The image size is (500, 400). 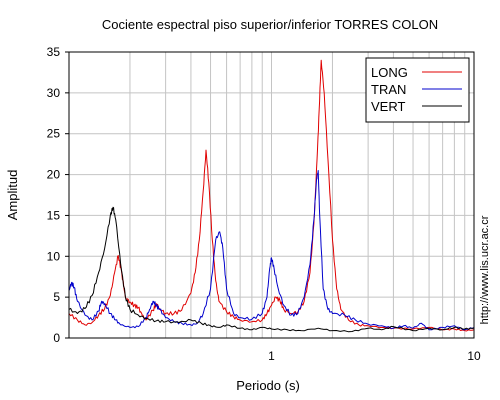 I want to click on y-tick-label: 10, so click(x=54, y=256).